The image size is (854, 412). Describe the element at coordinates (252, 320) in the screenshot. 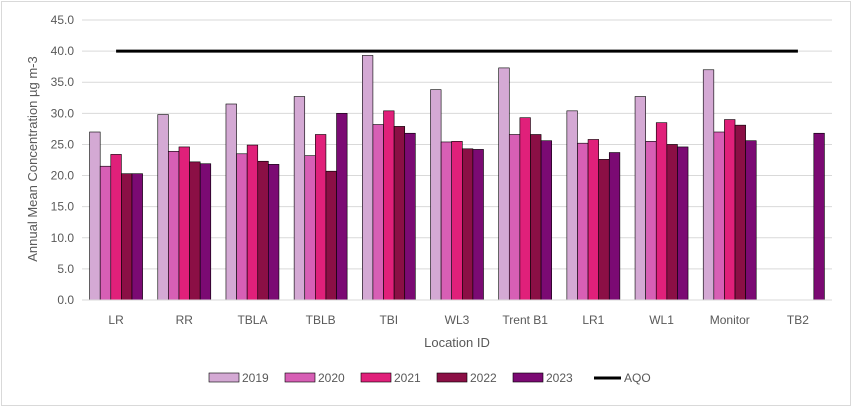

I see `x-tick-label: TBLA` at that location.